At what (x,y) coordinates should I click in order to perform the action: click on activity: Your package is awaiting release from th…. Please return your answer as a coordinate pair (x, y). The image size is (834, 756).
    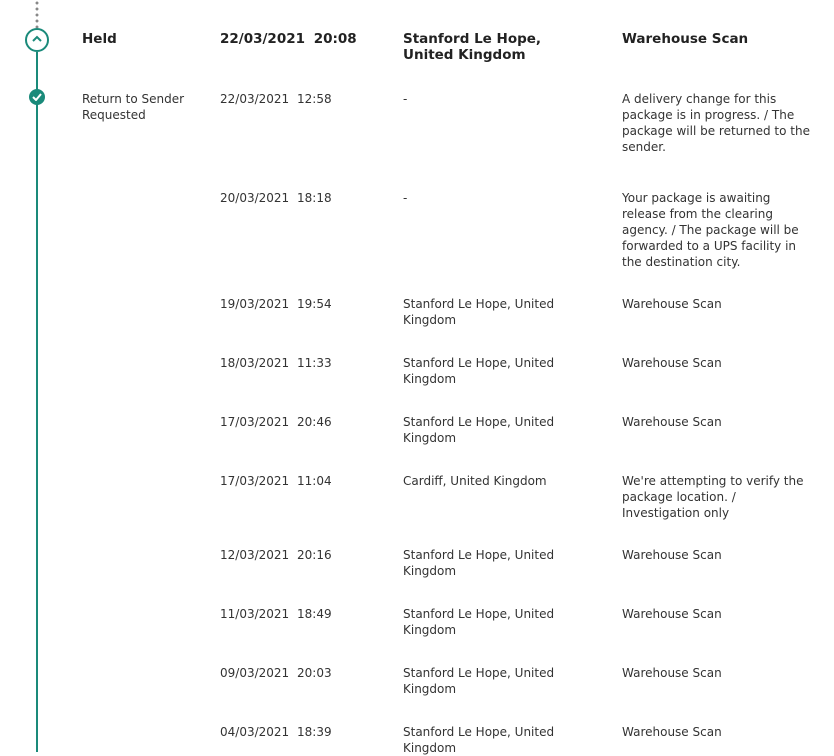
    Looking at the image, I should click on (710, 230).